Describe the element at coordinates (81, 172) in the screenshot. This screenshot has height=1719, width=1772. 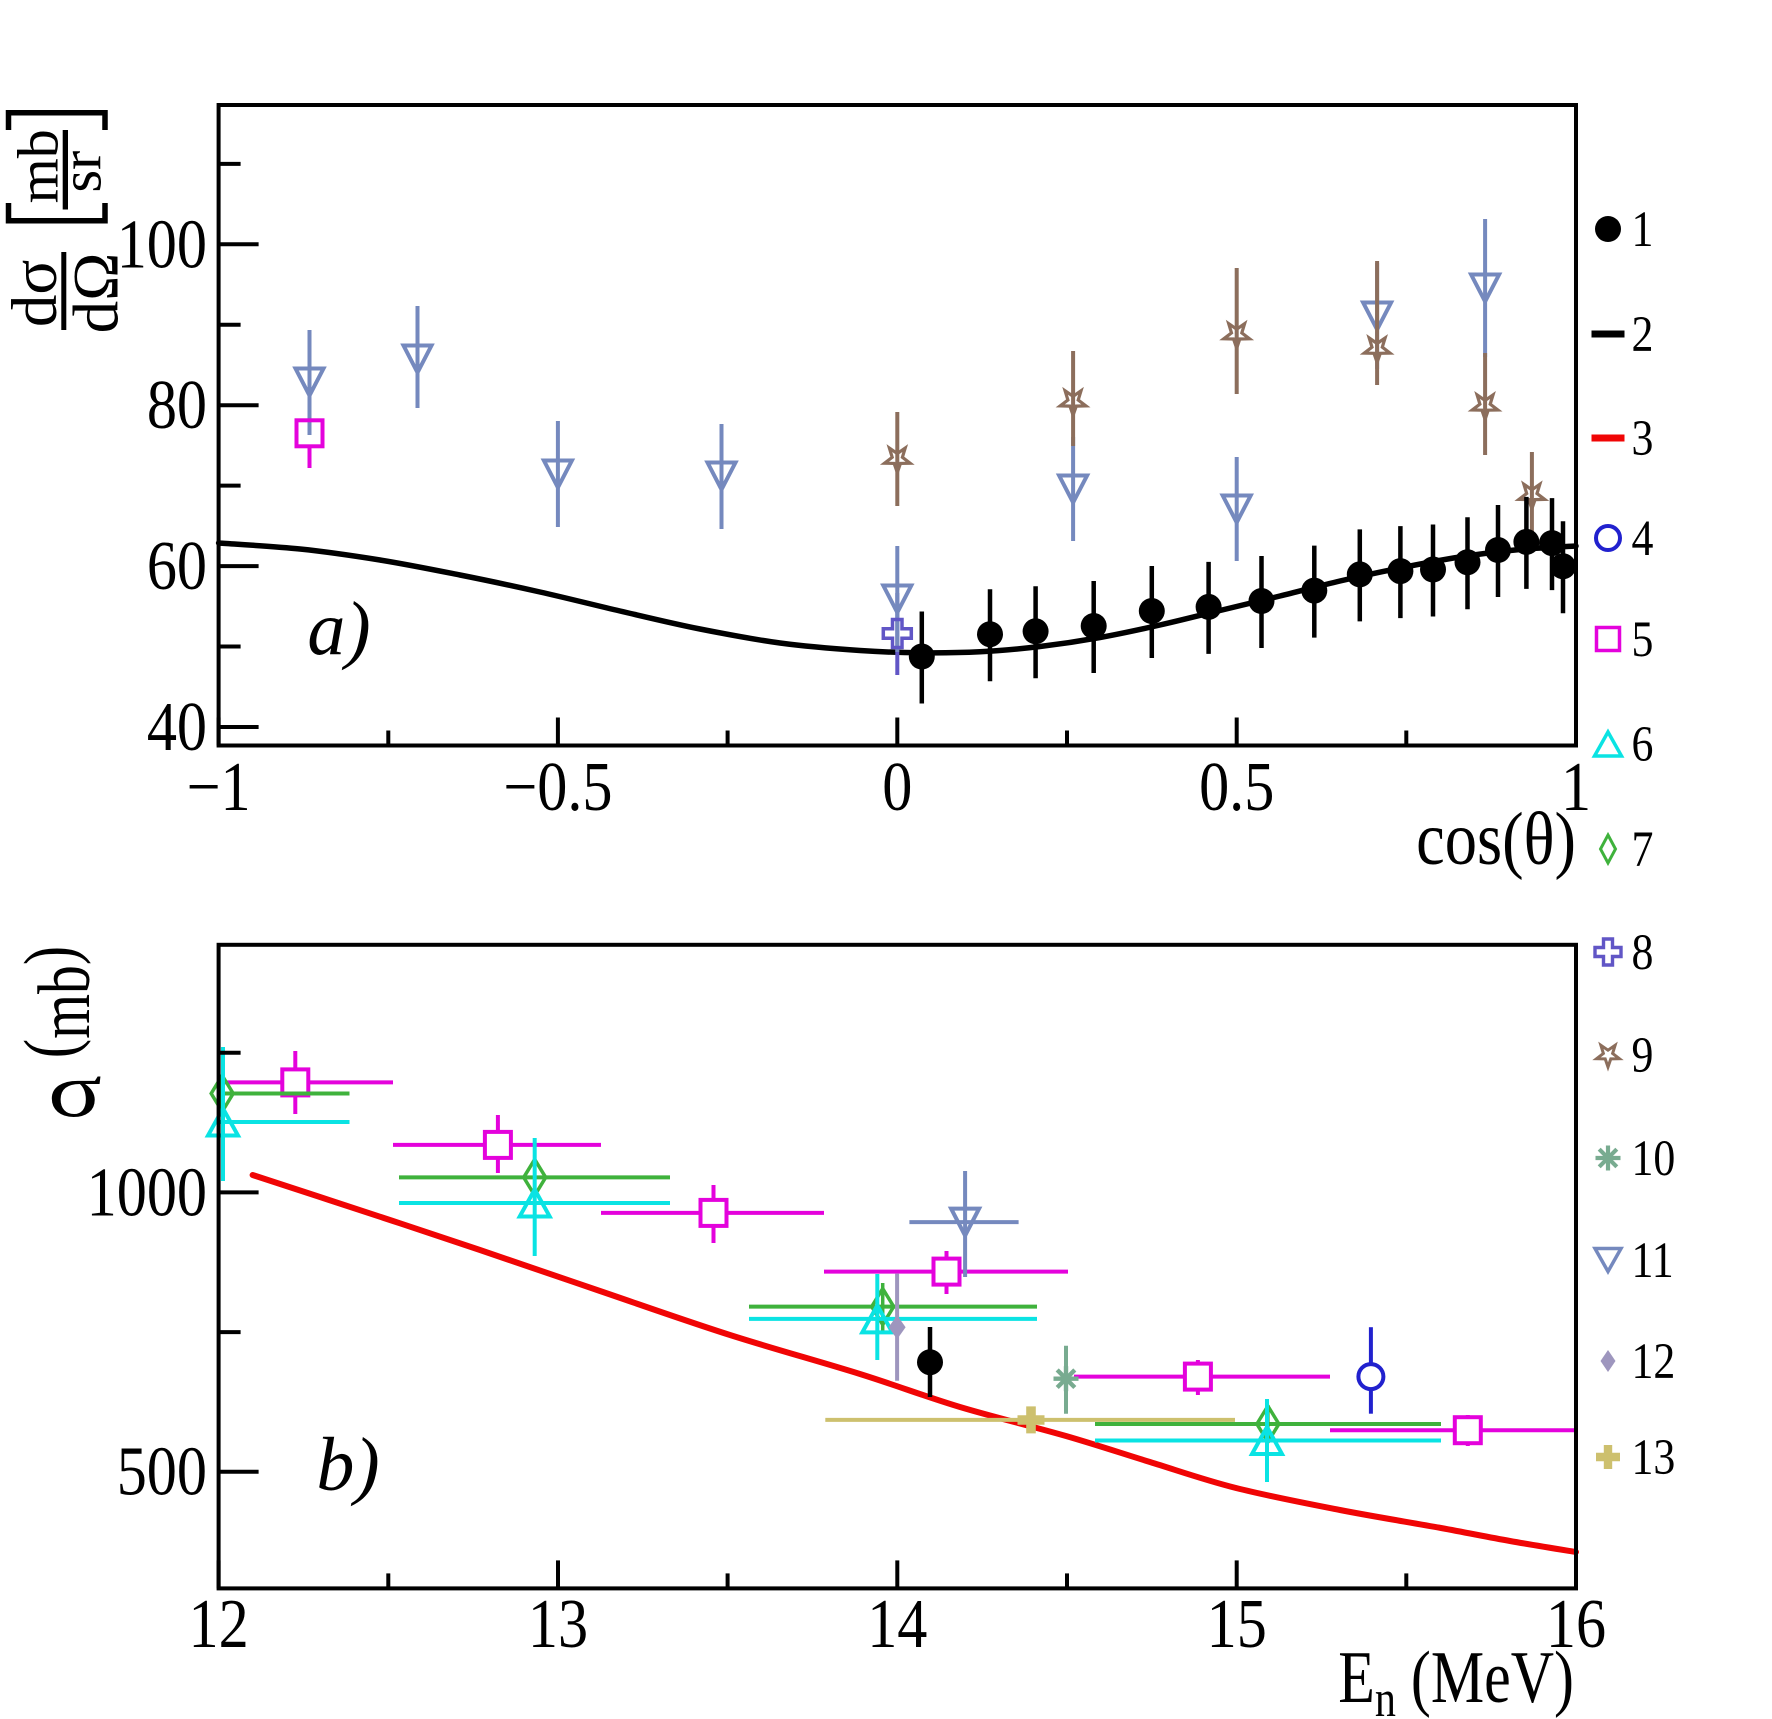
I see `svg-text: sr` at that location.